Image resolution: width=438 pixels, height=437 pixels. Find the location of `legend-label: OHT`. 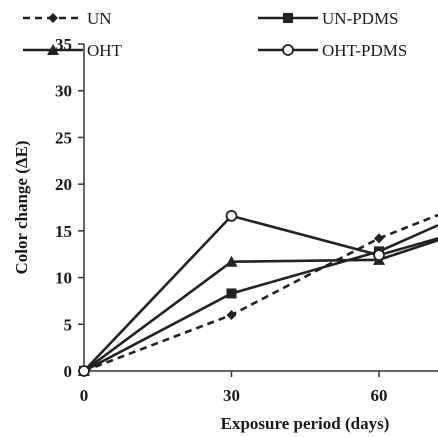

legend-label: OHT is located at coordinates (105, 50).